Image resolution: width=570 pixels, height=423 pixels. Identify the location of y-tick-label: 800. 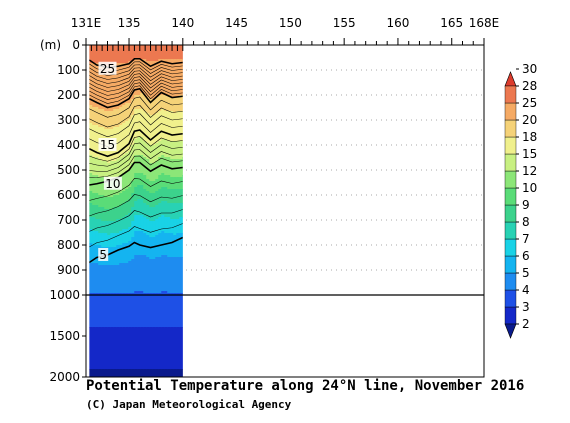
(68, 245).